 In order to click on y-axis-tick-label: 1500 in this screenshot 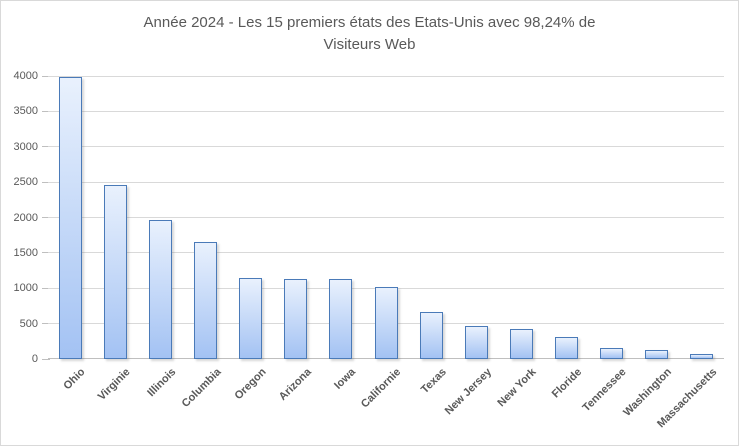, I will do `click(25, 252)`.